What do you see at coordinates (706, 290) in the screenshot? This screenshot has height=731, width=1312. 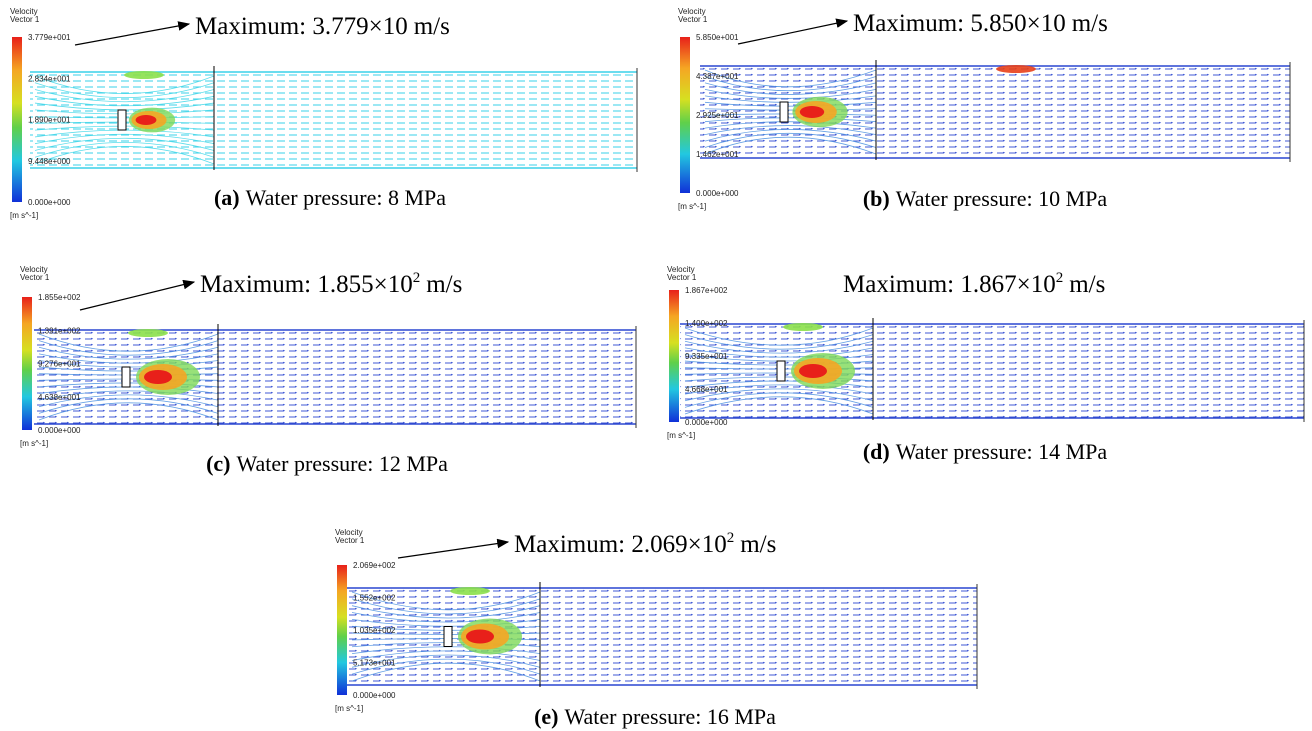 I see `legend-label: 1.867e+002` at bounding box center [706, 290].